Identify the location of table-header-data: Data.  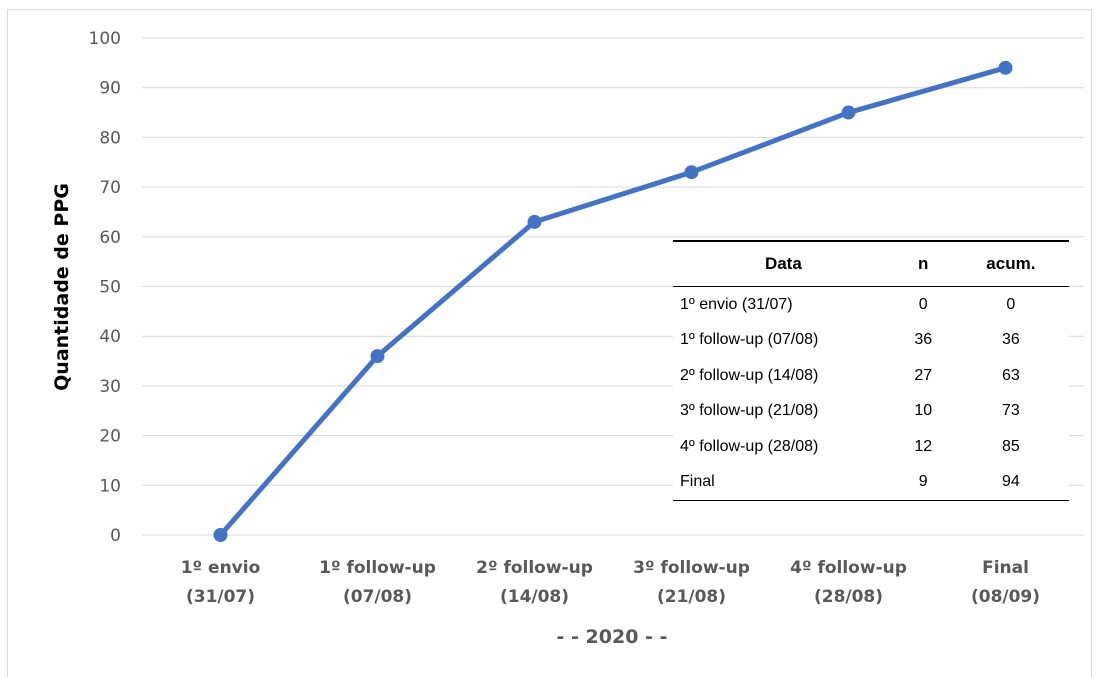
(783, 263).